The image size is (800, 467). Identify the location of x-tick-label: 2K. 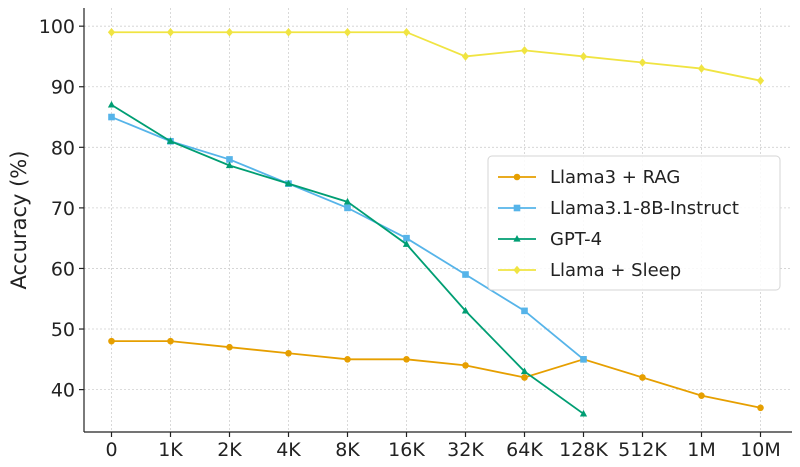
(229, 450).